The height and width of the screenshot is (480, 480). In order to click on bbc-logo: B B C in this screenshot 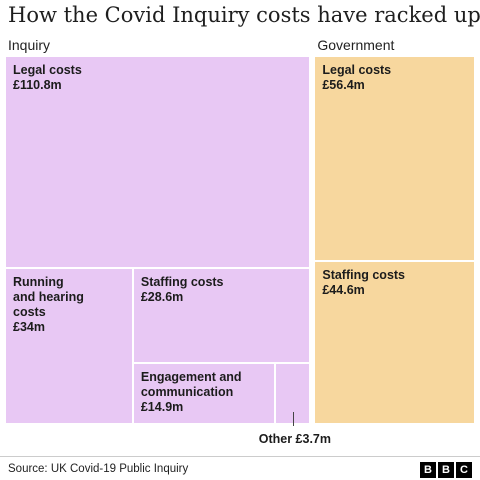, I will do `click(446, 470)`.